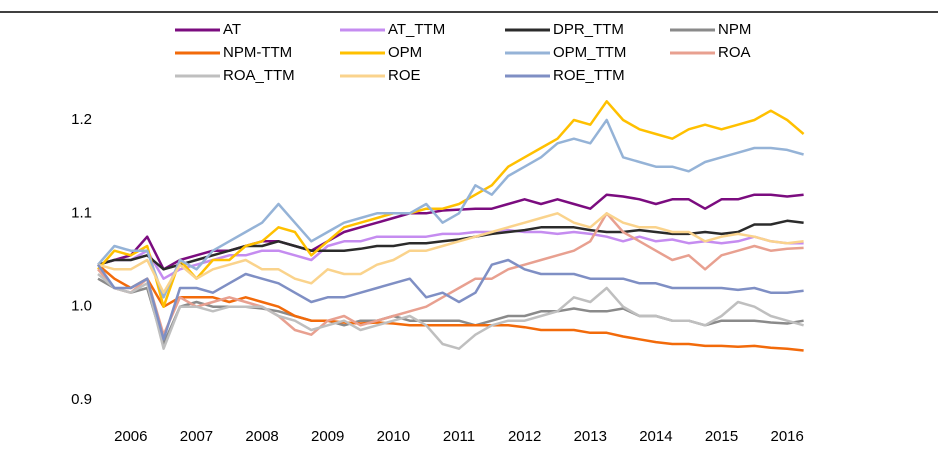 The height and width of the screenshot is (459, 938). Describe the element at coordinates (81, 399) in the screenshot. I see `y-tick-label: 0.9` at that location.